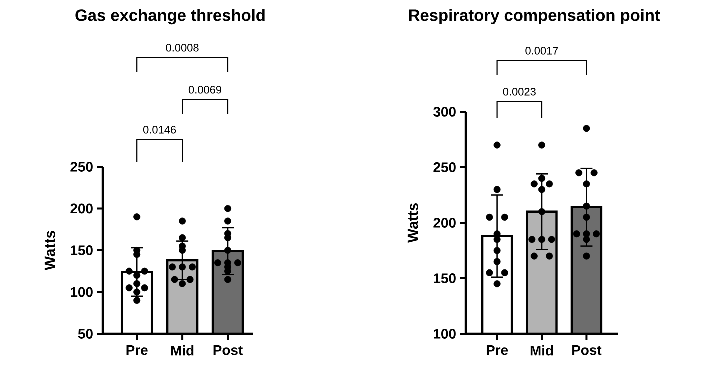 The image size is (709, 369). Describe the element at coordinates (519, 92) in the screenshot. I see `text: 0.0023` at that location.